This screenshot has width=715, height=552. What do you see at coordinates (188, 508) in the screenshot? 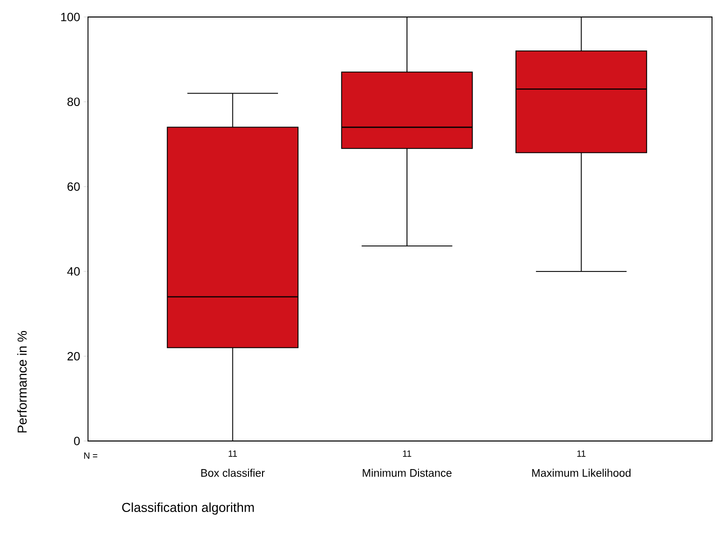
I see `x-axis-title: Classification algorithm` at bounding box center [188, 508].